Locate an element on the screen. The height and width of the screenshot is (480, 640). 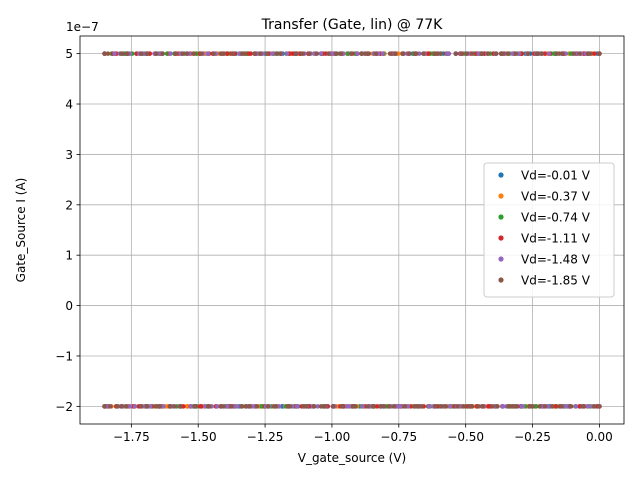
y-tick-label: −2 is located at coordinates (64, 407).